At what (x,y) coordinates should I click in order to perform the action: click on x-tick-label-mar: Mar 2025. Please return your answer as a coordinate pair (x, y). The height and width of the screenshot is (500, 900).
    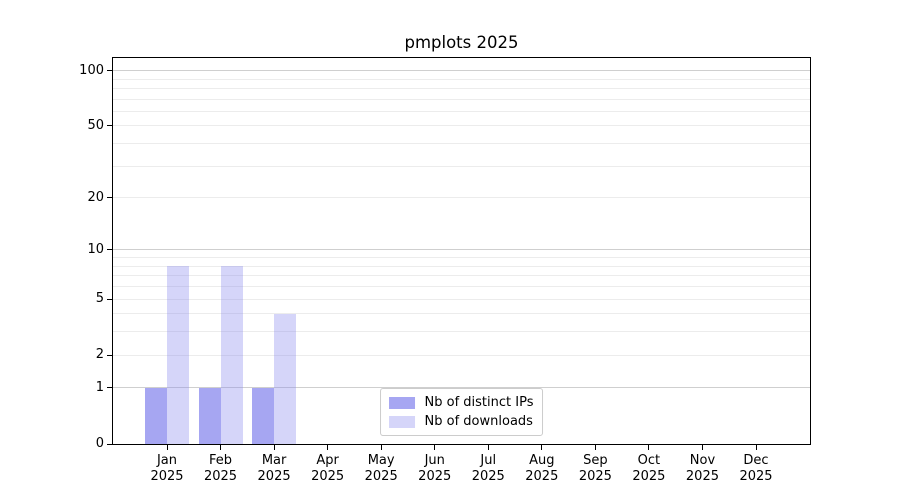
    Looking at the image, I should click on (274, 468).